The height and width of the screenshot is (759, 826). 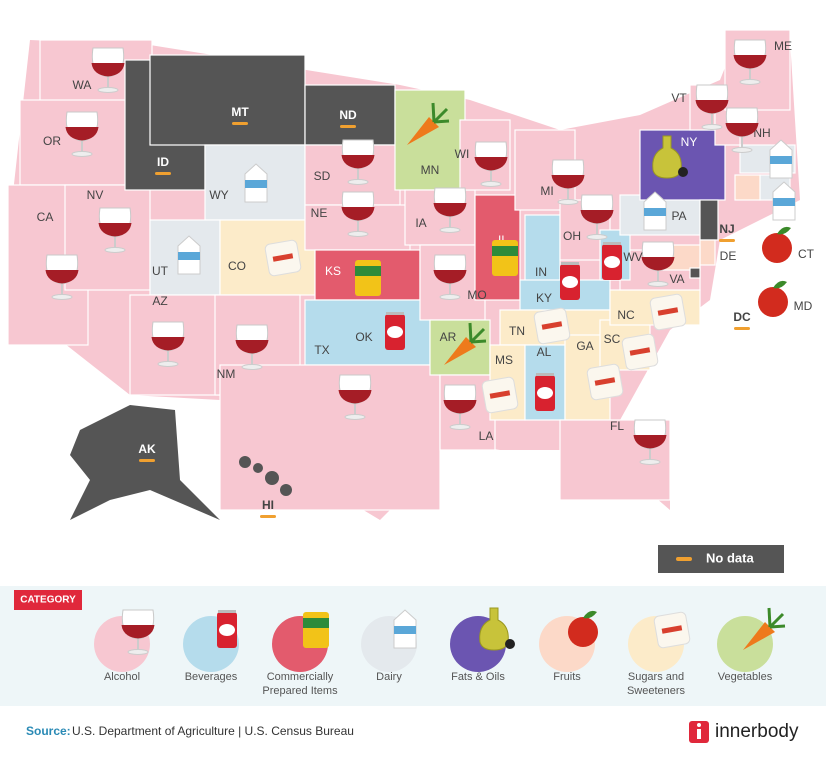 What do you see at coordinates (510, 644) in the screenshot?
I see `olive` at bounding box center [510, 644].